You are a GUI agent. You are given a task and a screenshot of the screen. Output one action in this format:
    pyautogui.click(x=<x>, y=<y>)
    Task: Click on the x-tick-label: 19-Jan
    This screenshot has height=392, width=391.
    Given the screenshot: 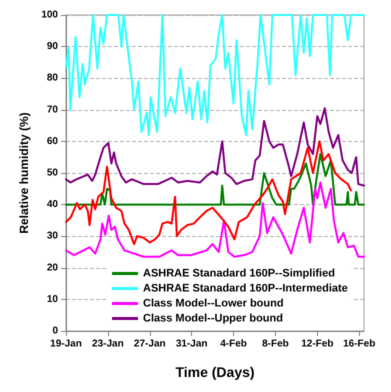 What is the action you would take?
    pyautogui.click(x=66, y=344)
    